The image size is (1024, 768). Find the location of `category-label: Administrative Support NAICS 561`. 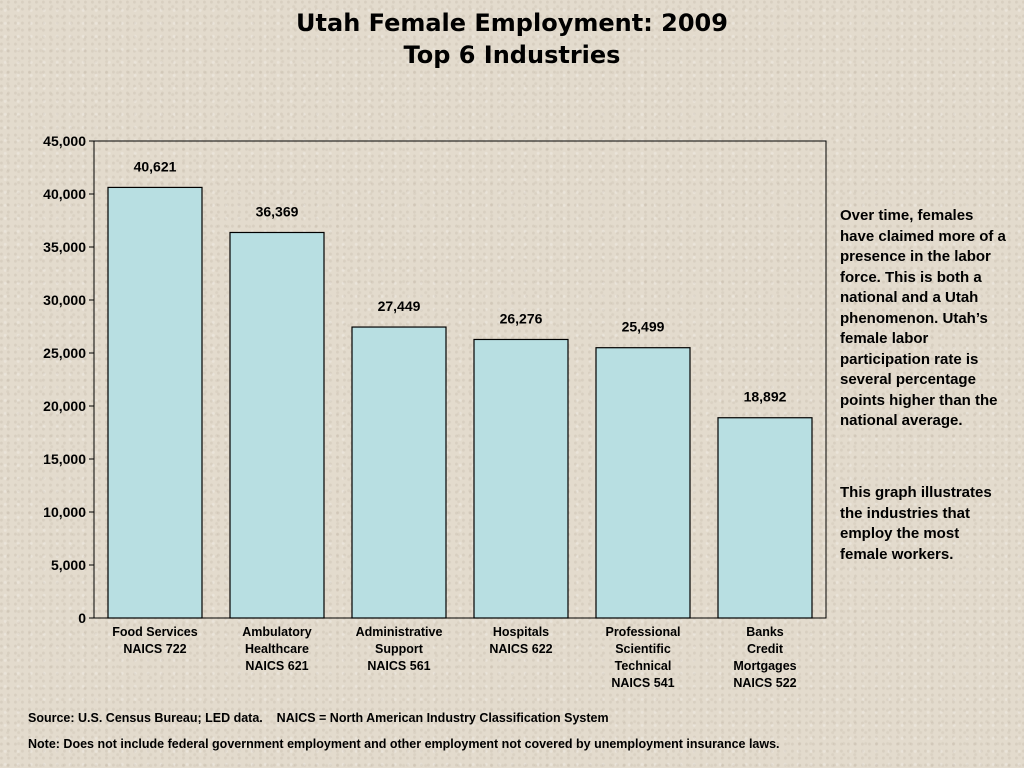

category-label: Administrative Support NAICS 561 is located at coordinates (399, 649).